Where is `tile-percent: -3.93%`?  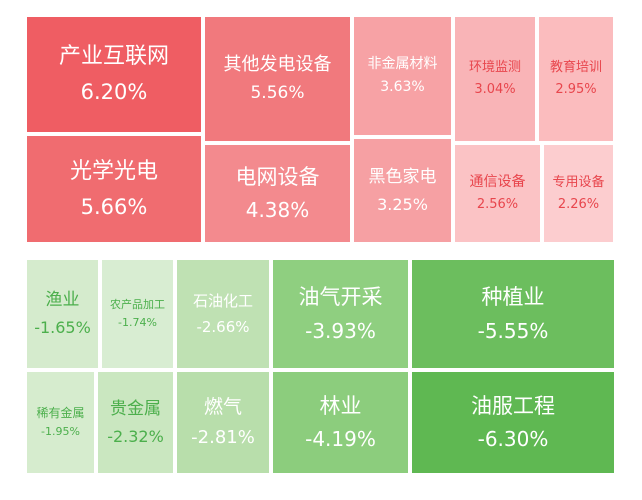
tile-percent: -3.93% is located at coordinates (340, 330).